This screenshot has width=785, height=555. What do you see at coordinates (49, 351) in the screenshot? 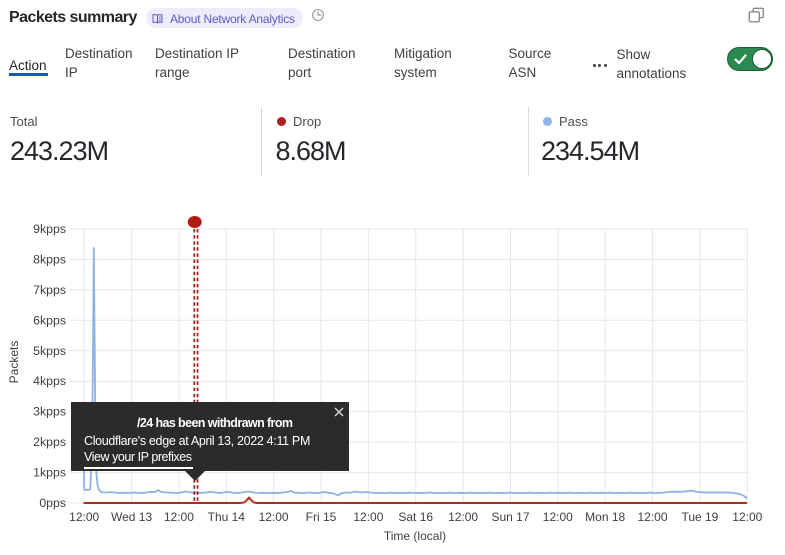
I see `svg-text: 5kpps` at bounding box center [49, 351].